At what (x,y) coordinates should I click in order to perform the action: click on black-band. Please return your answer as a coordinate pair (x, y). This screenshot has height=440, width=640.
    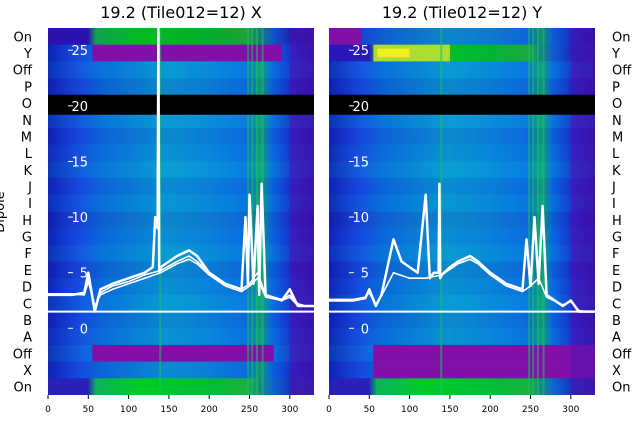
    Looking at the image, I should click on (462, 104).